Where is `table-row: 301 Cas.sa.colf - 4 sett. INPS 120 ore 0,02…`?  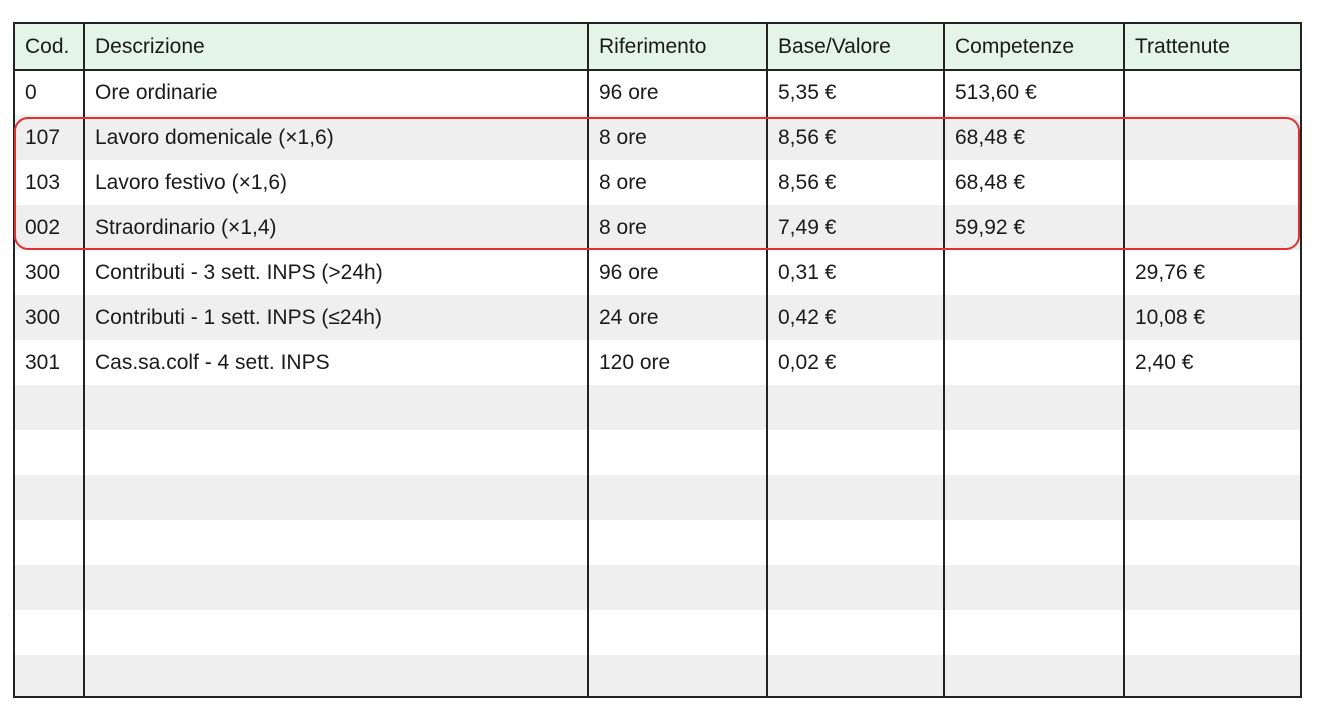
table-row: 301 Cas.sa.colf - 4 sett. INPS 120 ore 0,02… is located at coordinates (657, 362).